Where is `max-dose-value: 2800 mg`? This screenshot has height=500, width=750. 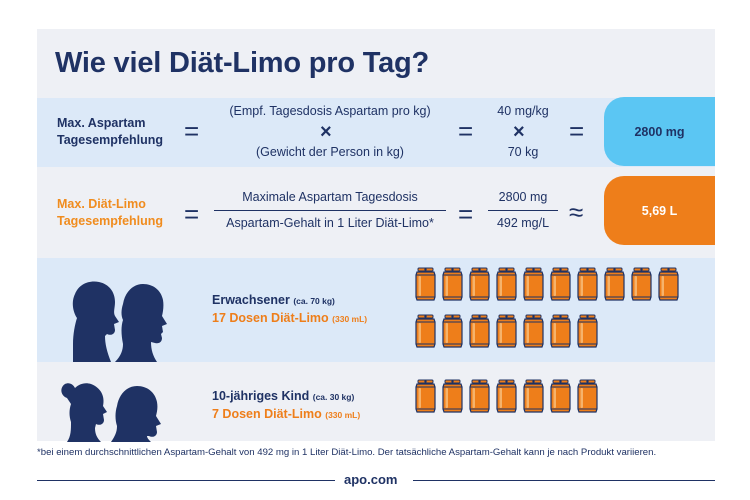
max-dose-value: 2800 mg is located at coordinates (523, 197).